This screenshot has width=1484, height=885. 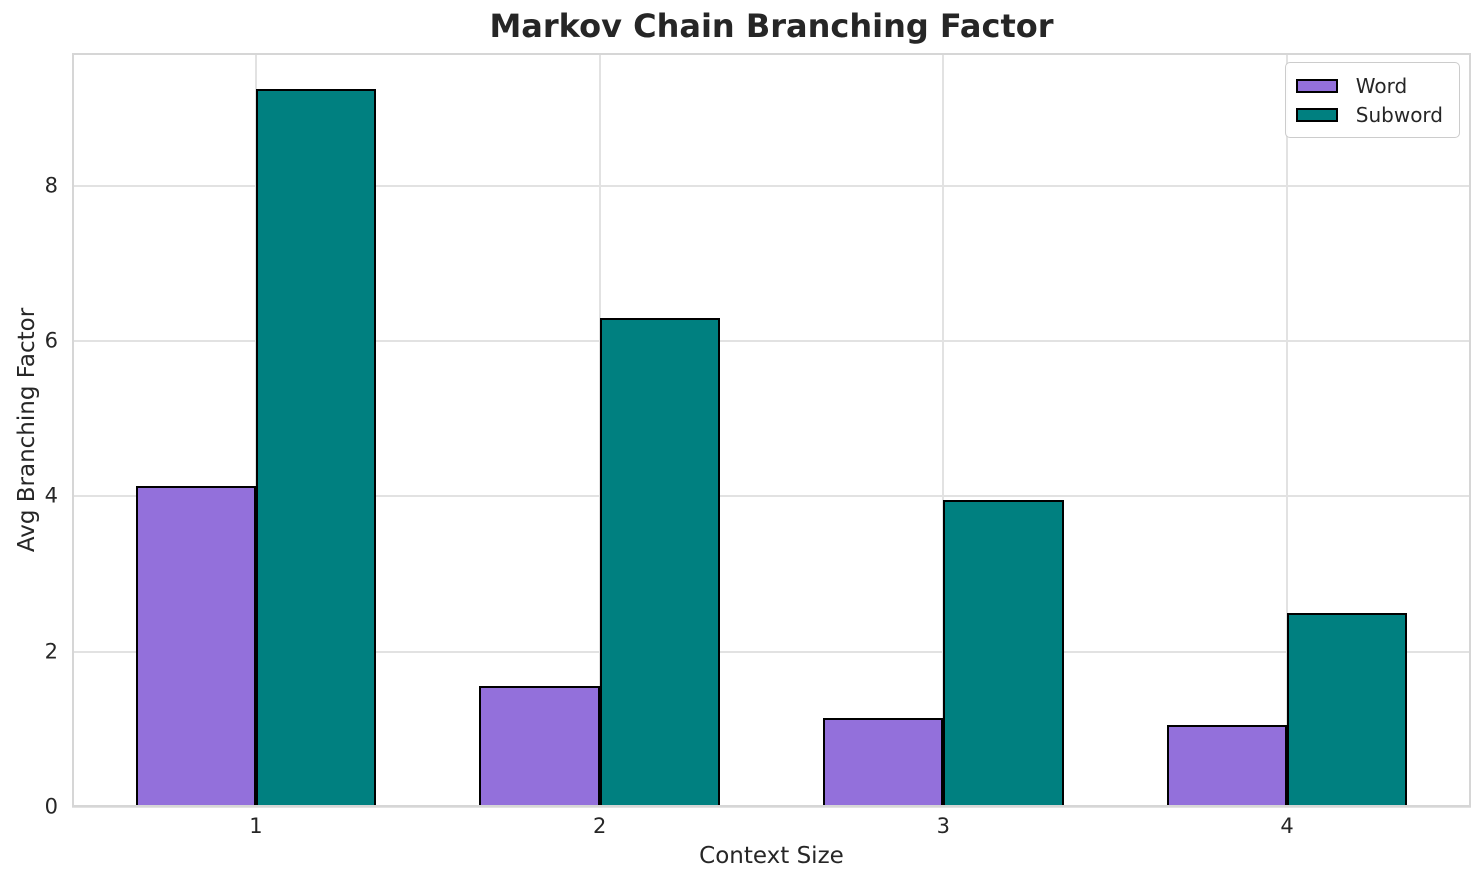 I want to click on y-tick-label: 8, so click(x=51, y=185).